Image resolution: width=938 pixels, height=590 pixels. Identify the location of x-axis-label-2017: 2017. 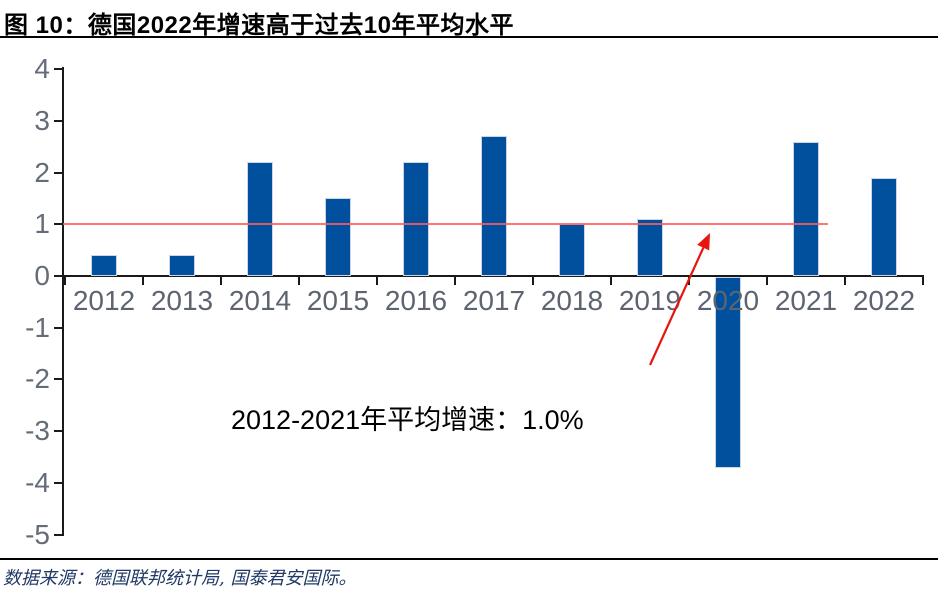
(494, 300).